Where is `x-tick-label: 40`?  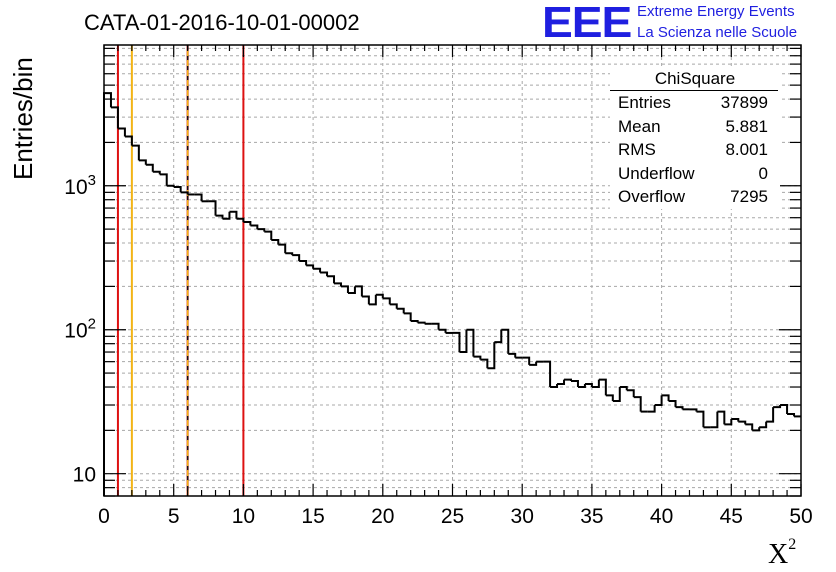 x-tick-label: 40 is located at coordinates (661, 516).